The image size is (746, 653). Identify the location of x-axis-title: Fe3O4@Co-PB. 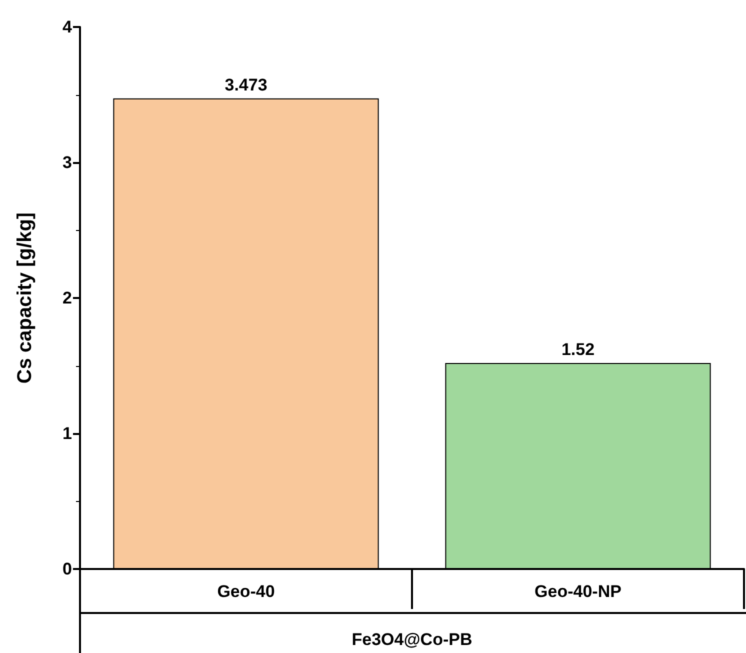
(412, 639).